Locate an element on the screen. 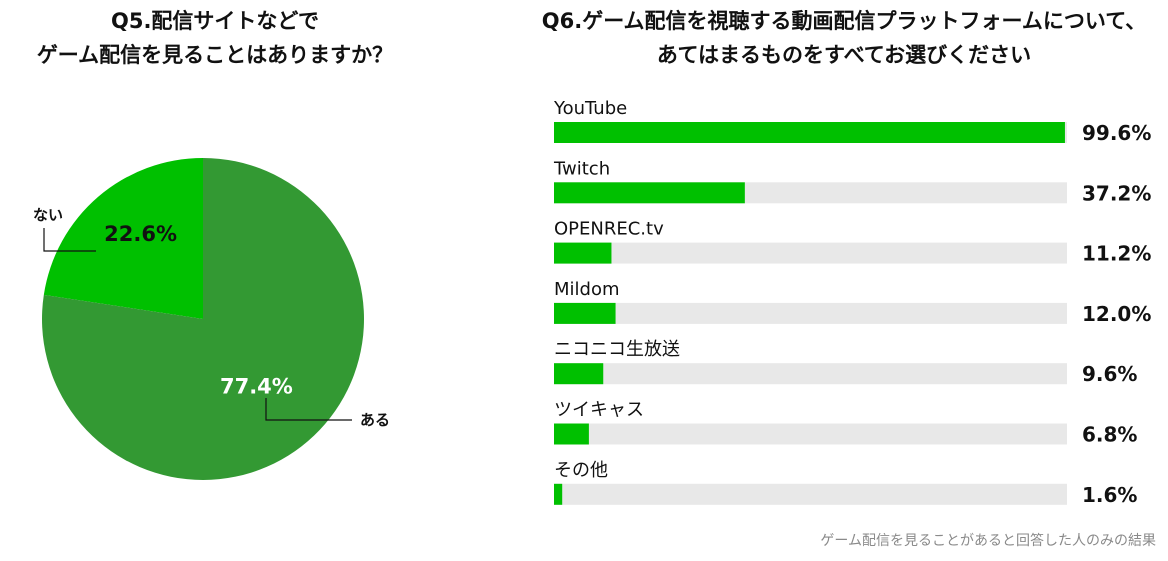 This screenshot has width=1168, height=561. leader-line-aru is located at coordinates (308, 409).